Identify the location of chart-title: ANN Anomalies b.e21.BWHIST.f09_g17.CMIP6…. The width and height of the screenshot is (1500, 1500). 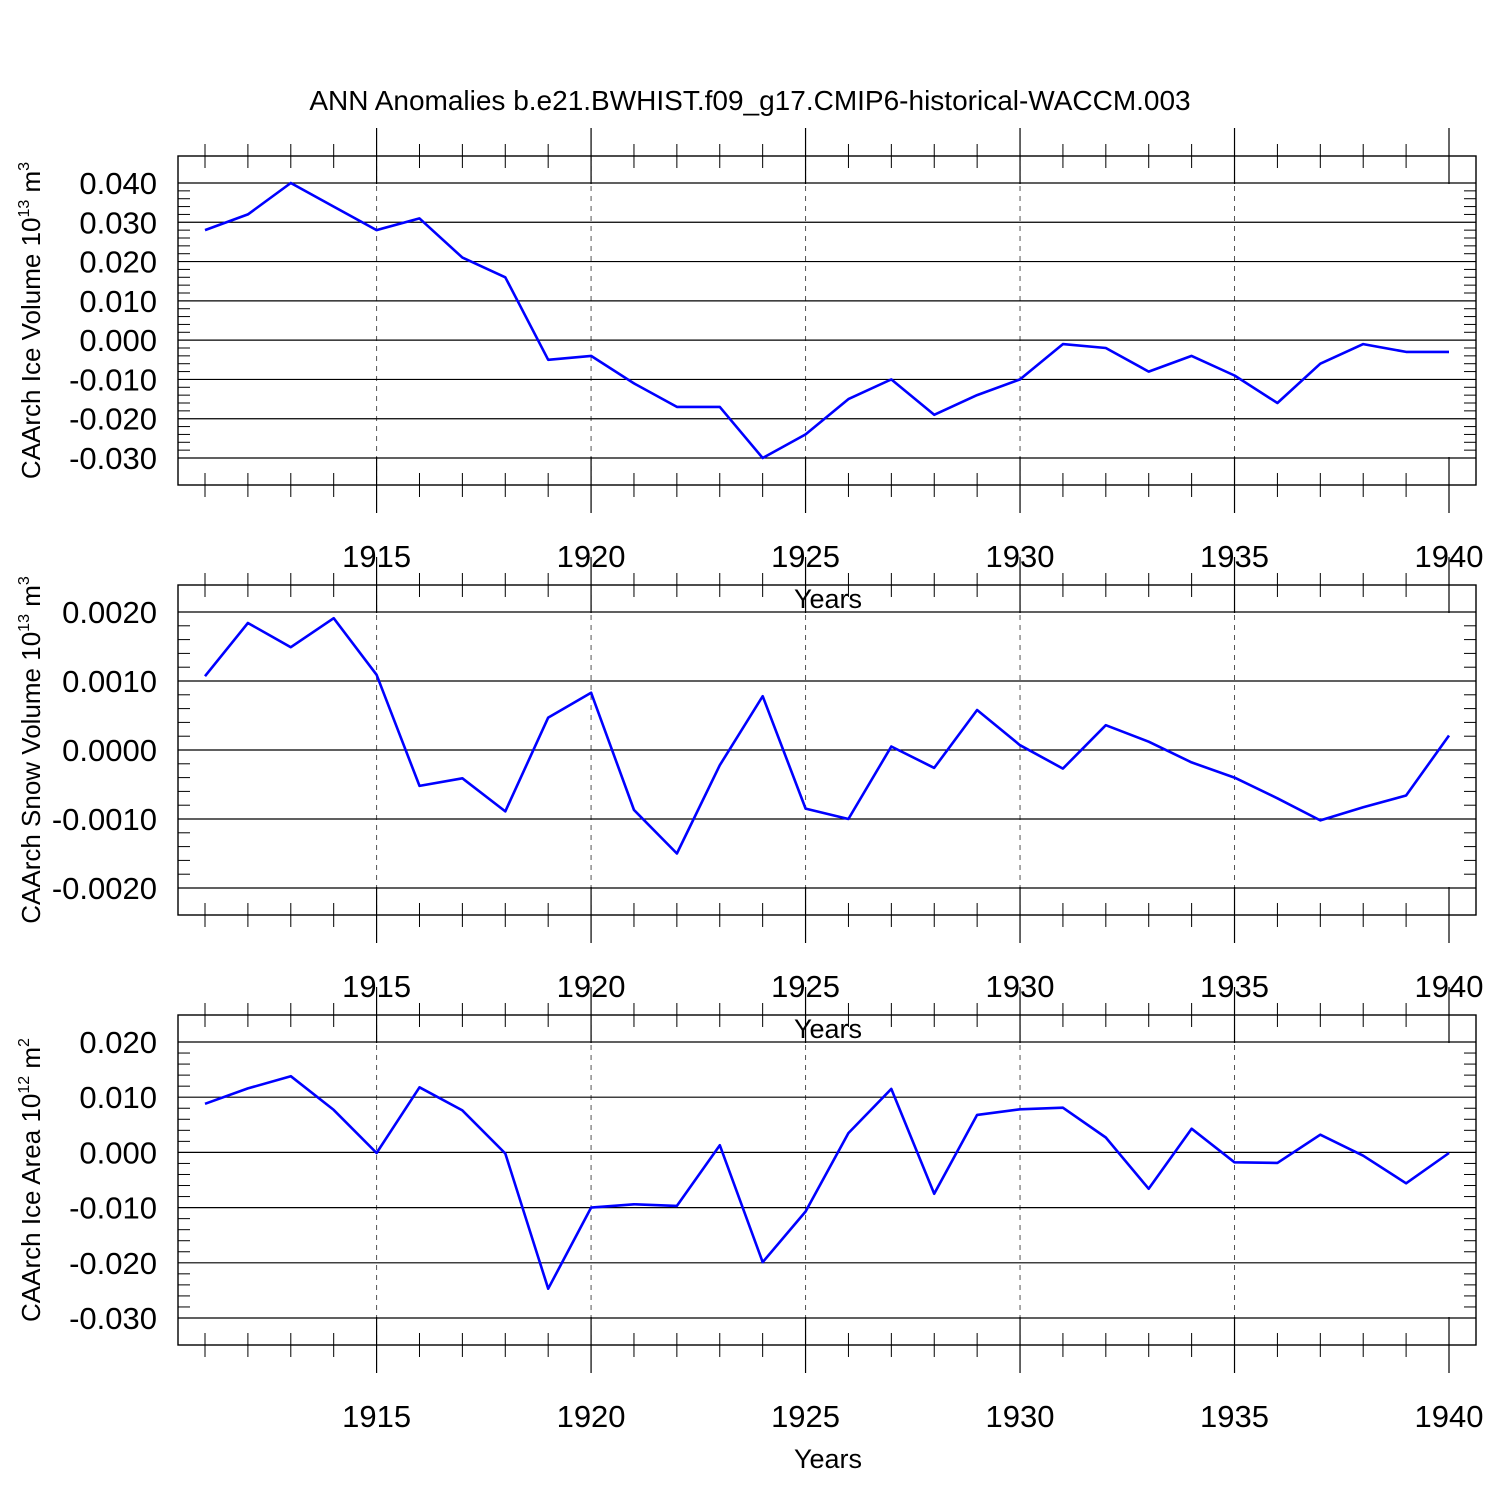
(749, 100).